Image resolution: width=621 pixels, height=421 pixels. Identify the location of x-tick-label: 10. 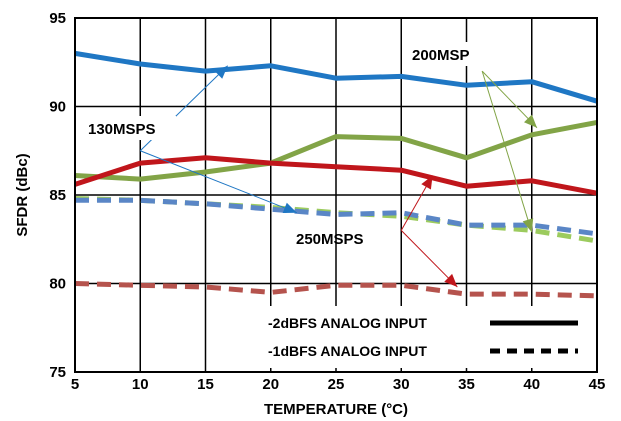
(140, 384).